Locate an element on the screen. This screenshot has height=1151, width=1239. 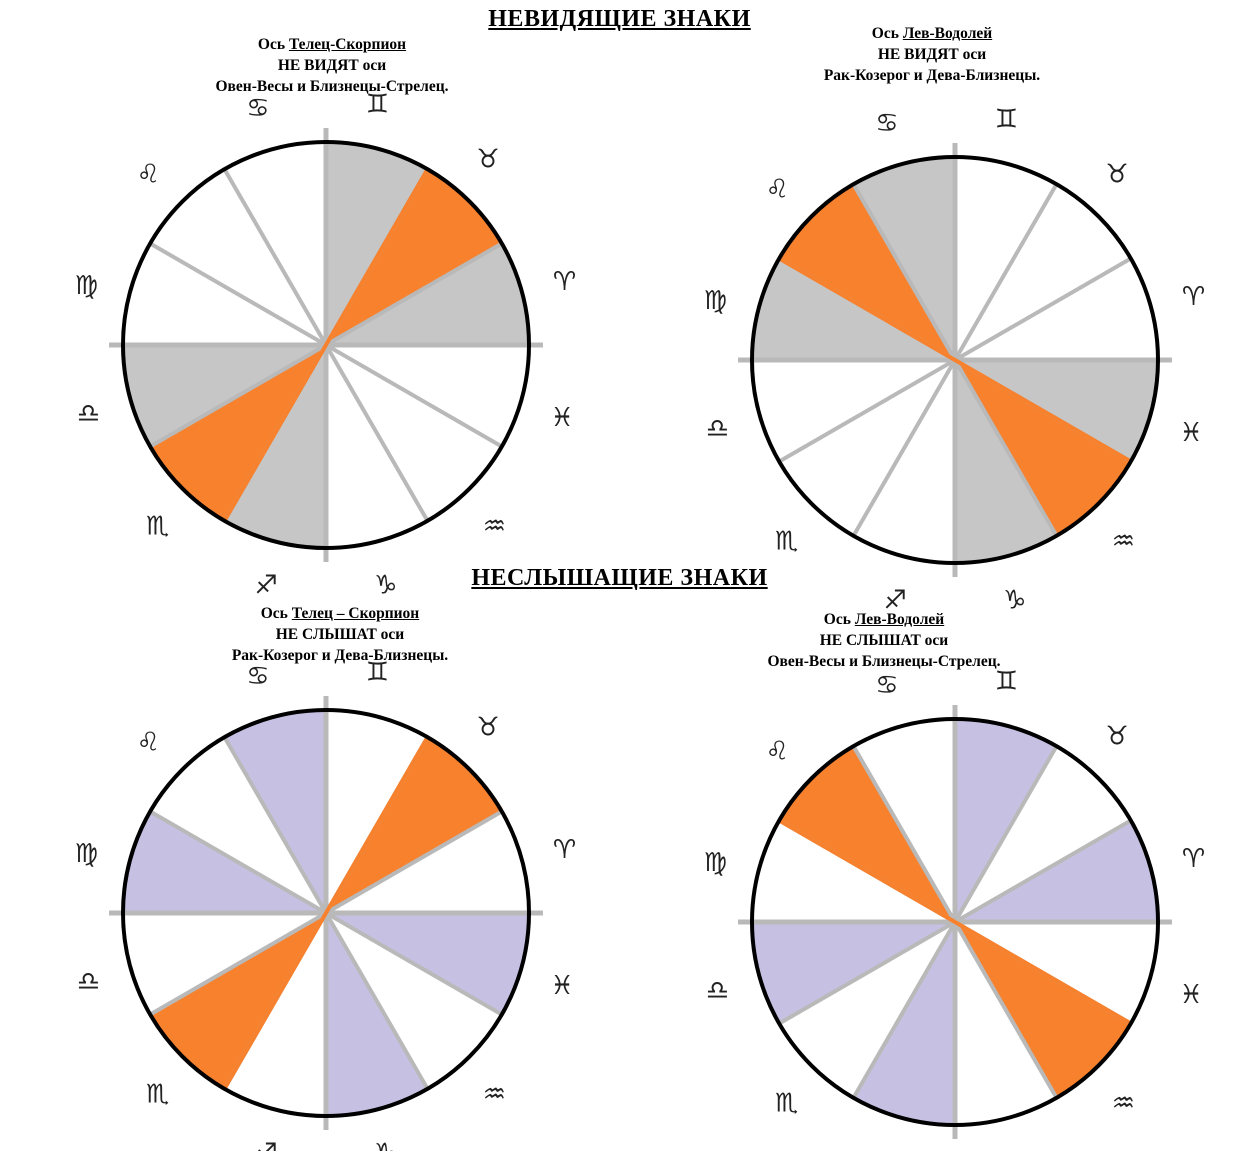
sector-libra-shaded is located at coordinates (853, 973).